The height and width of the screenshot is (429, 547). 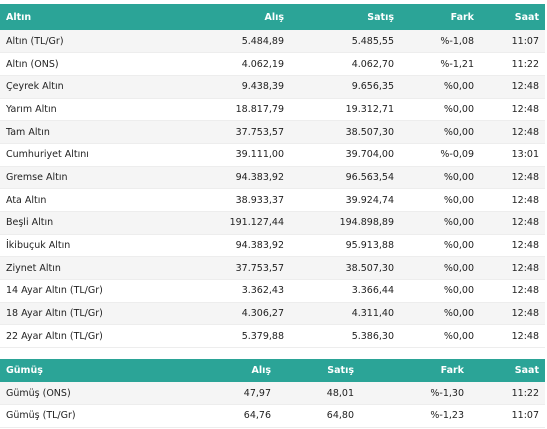 I want to click on gold-header-time: Saat, so click(x=512, y=17).